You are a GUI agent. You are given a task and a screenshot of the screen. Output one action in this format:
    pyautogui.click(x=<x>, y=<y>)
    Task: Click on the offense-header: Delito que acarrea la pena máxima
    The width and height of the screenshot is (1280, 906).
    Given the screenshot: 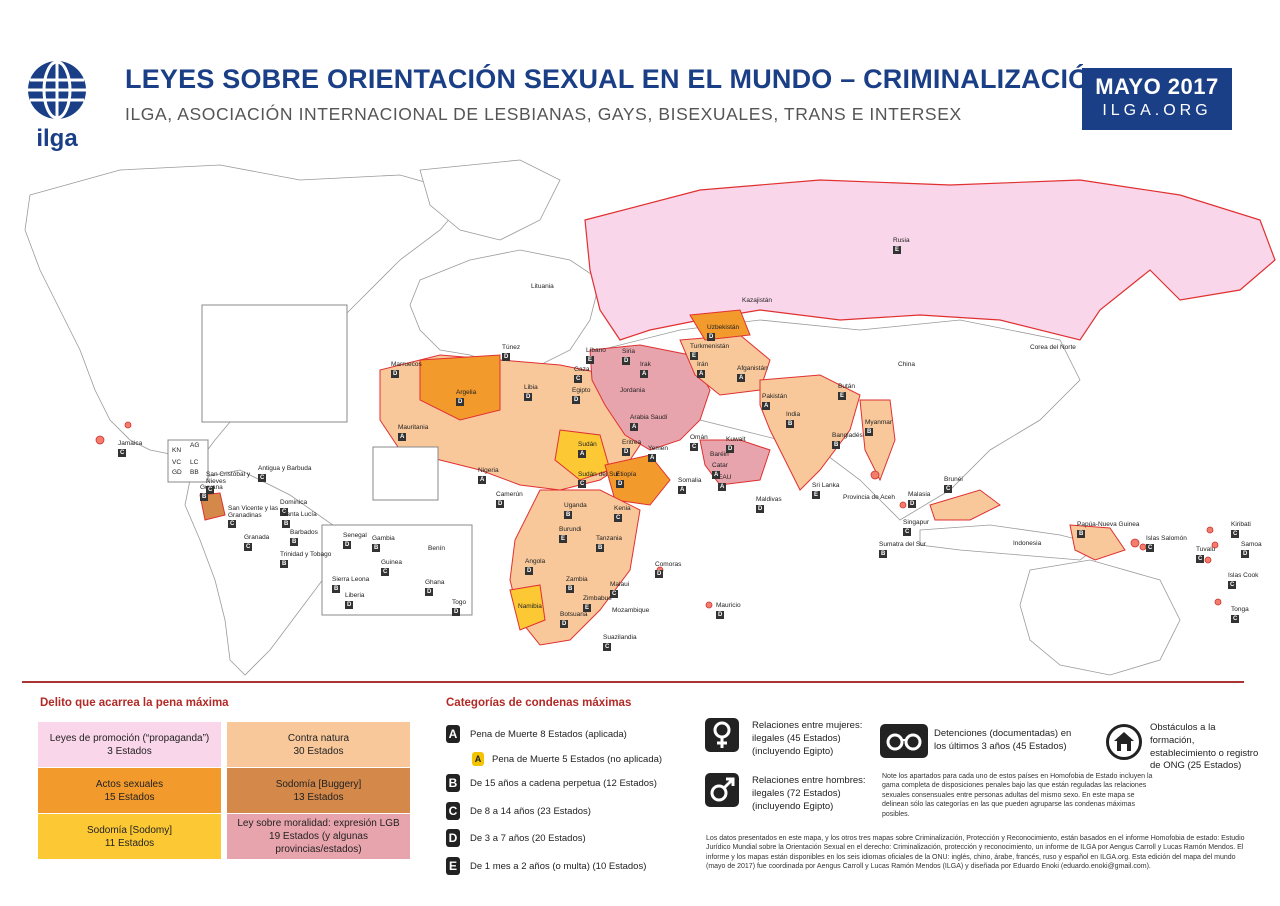 What is the action you would take?
    pyautogui.click(x=134, y=703)
    